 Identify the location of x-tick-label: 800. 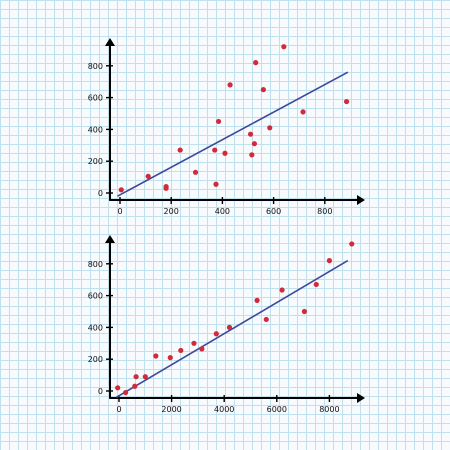
(324, 211).